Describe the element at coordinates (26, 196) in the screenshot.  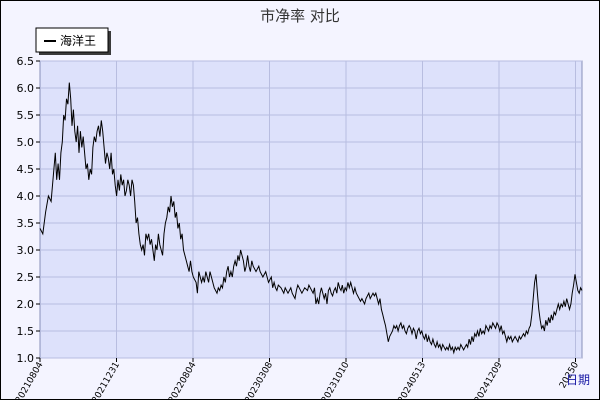
I see `y-tick-label: 4.0` at that location.